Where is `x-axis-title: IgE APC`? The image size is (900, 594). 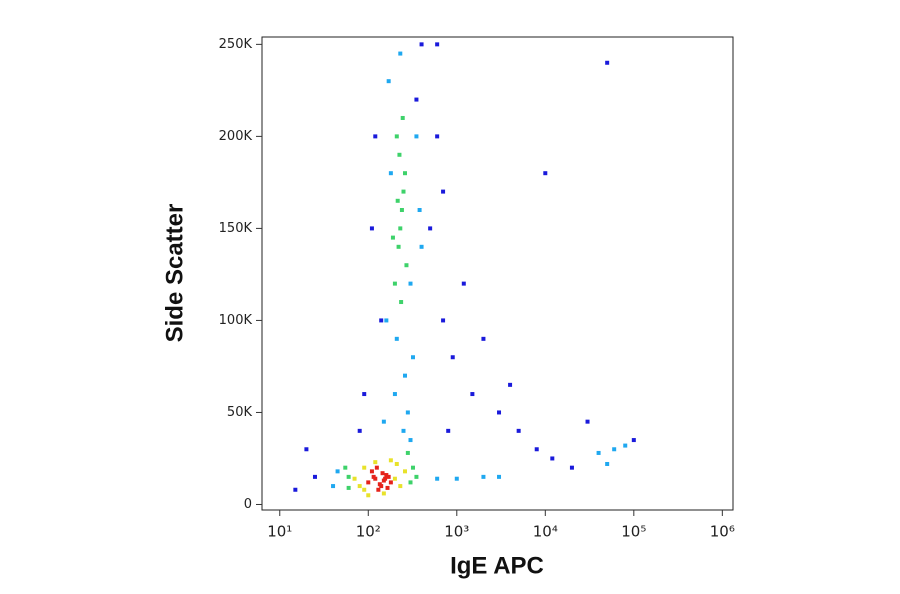
x-axis-title: IgE APC is located at coordinates (497, 565).